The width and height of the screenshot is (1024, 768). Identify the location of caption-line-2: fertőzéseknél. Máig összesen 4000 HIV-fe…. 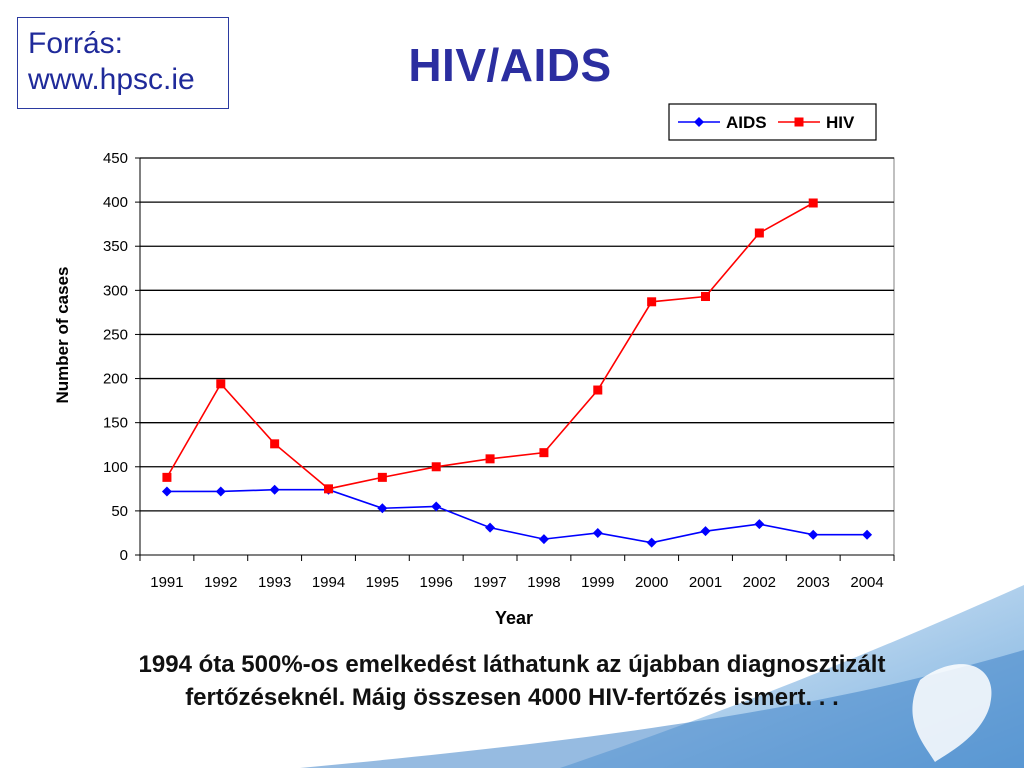
(512, 697).